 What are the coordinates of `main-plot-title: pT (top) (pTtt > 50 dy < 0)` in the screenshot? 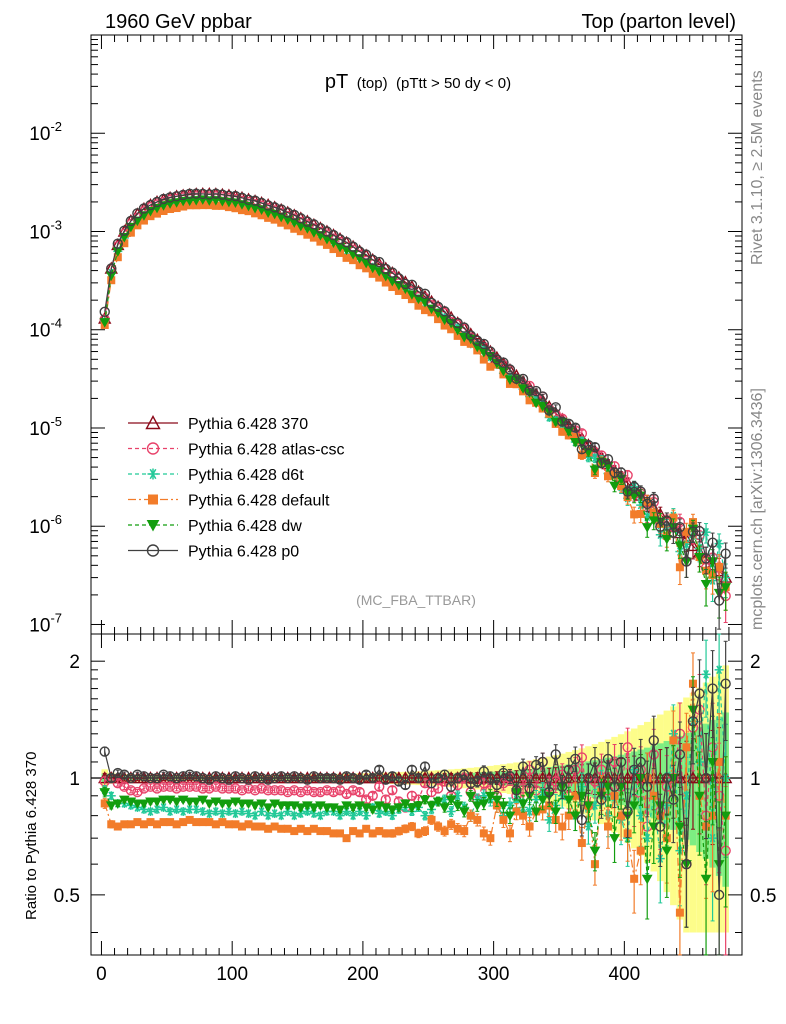 It's located at (418, 82).